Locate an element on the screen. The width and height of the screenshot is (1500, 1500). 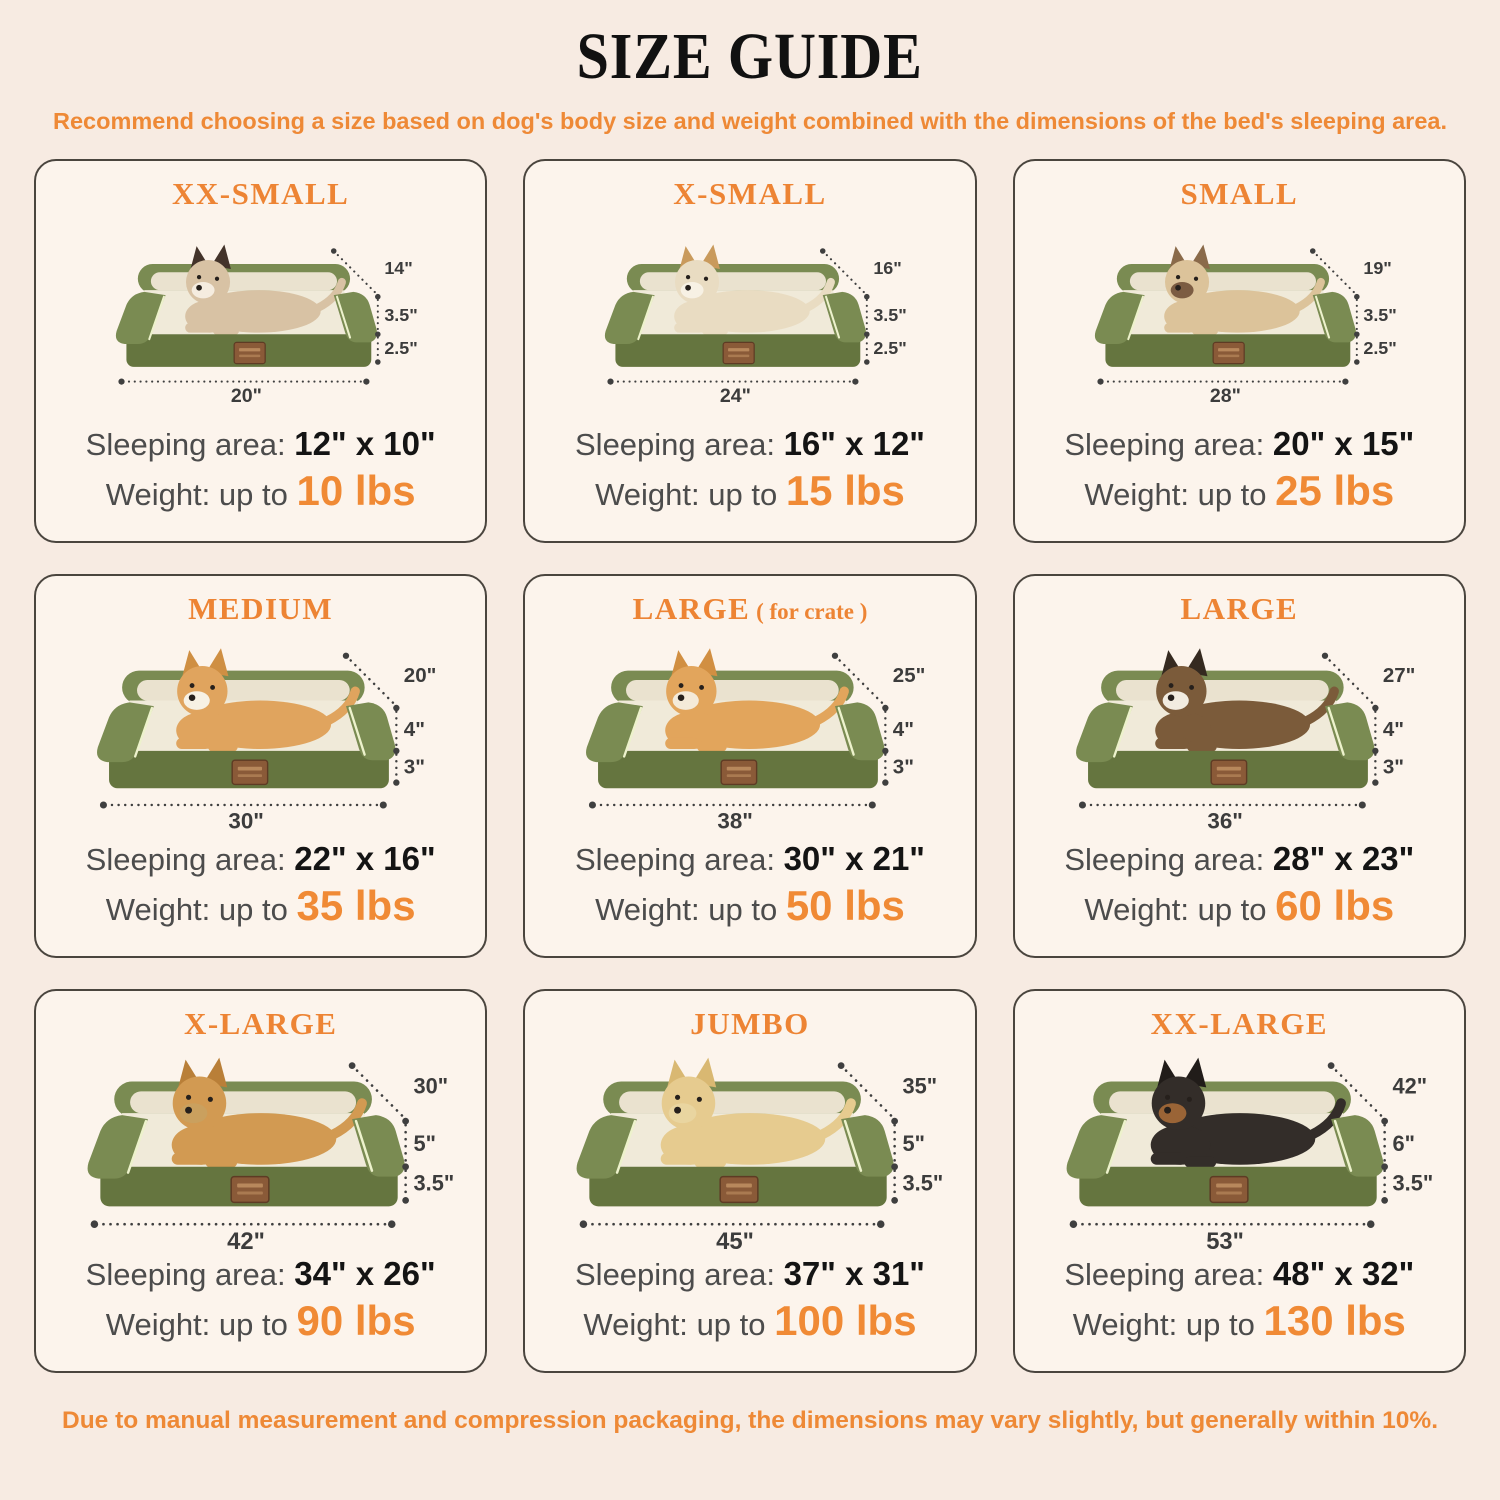
weight-value: 15 lbs is located at coordinates (845, 491).